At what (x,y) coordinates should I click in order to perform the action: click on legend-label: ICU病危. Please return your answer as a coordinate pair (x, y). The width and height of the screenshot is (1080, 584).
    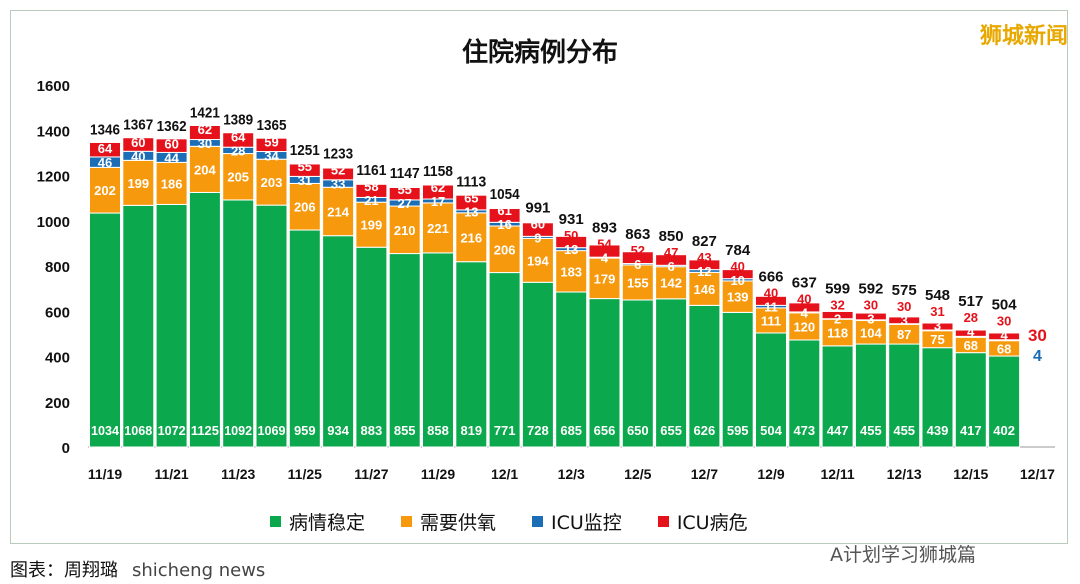
    Looking at the image, I should click on (712, 523).